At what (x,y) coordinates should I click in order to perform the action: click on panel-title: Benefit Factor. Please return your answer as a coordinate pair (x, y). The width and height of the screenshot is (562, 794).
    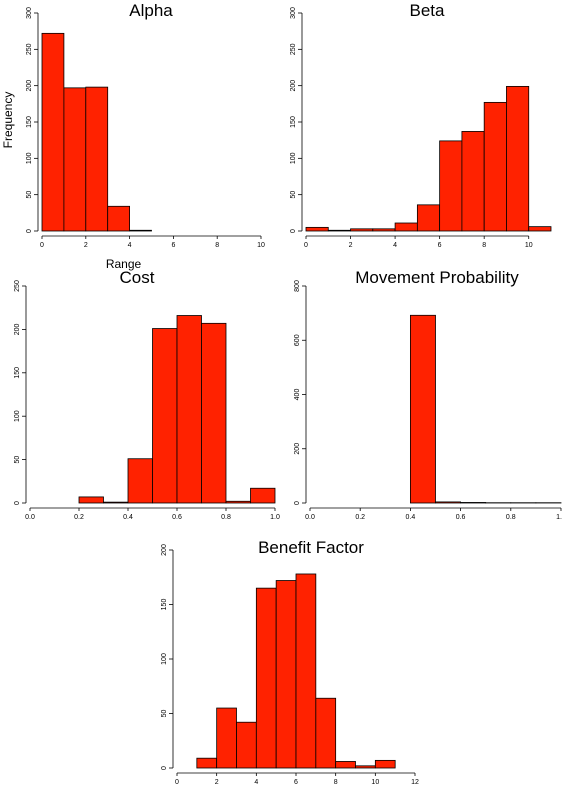
    Looking at the image, I should click on (311, 547).